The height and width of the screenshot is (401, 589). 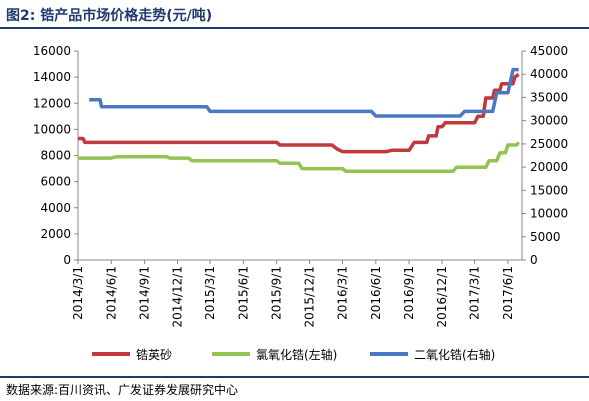 I want to click on y-left-tick-label: 4000, so click(x=55, y=208).